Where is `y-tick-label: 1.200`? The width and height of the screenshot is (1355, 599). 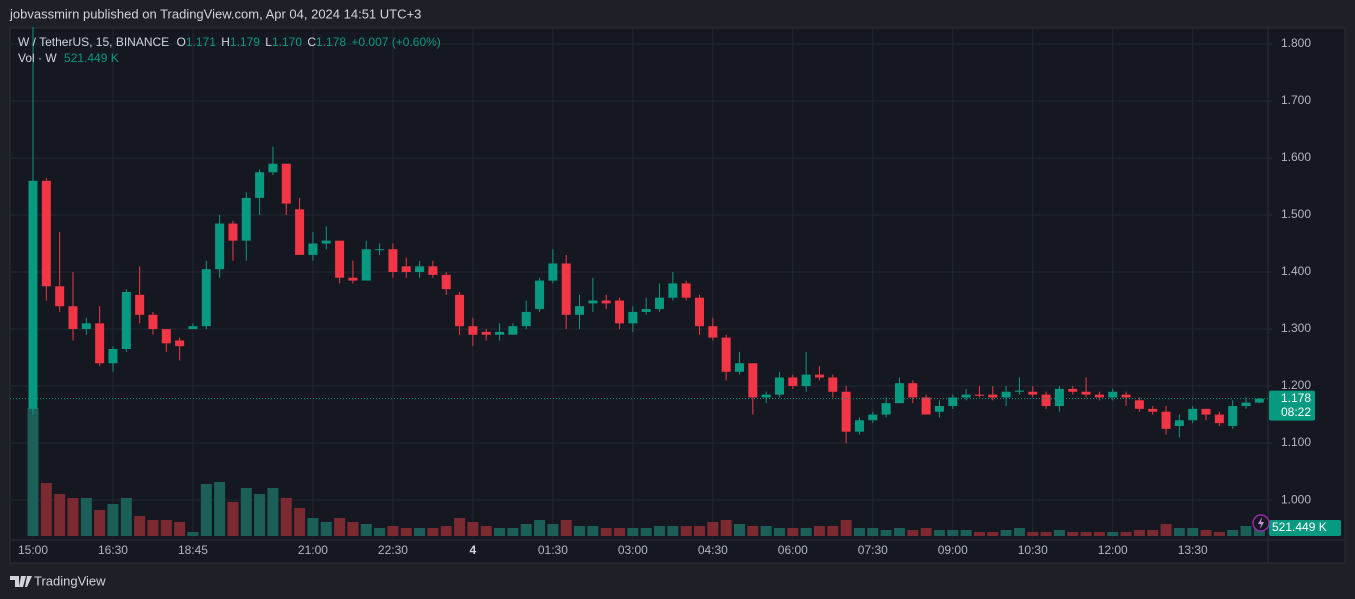 y-tick-label: 1.200 is located at coordinates (1296, 385).